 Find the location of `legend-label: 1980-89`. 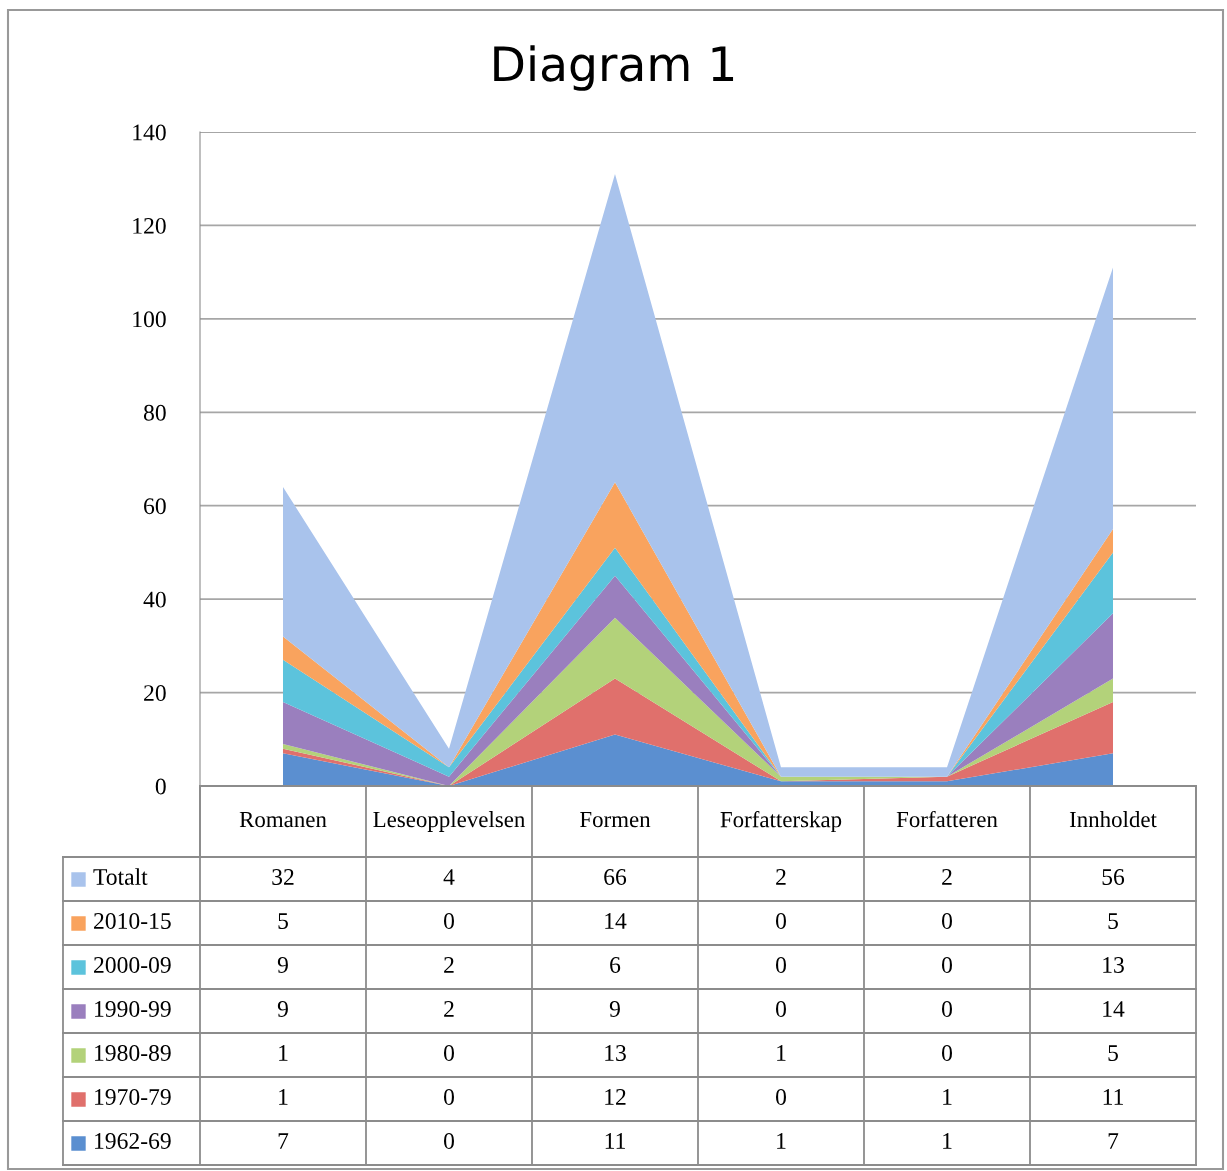

legend-label: 1980-89 is located at coordinates (133, 1052).